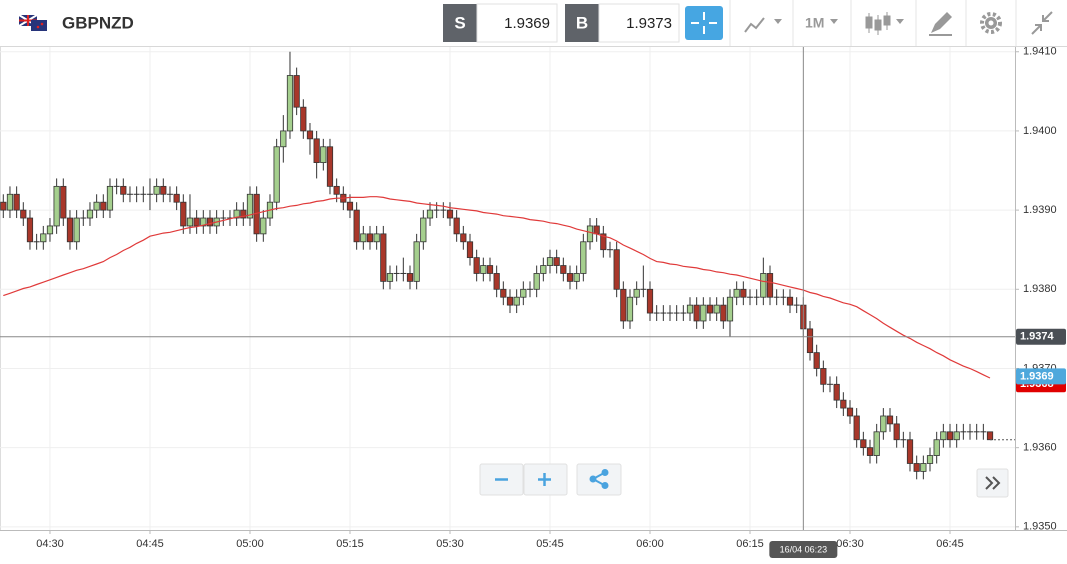 This screenshot has width=1067, height=564. What do you see at coordinates (98, 22) in the screenshot?
I see `symbol: GBPNZD` at bounding box center [98, 22].